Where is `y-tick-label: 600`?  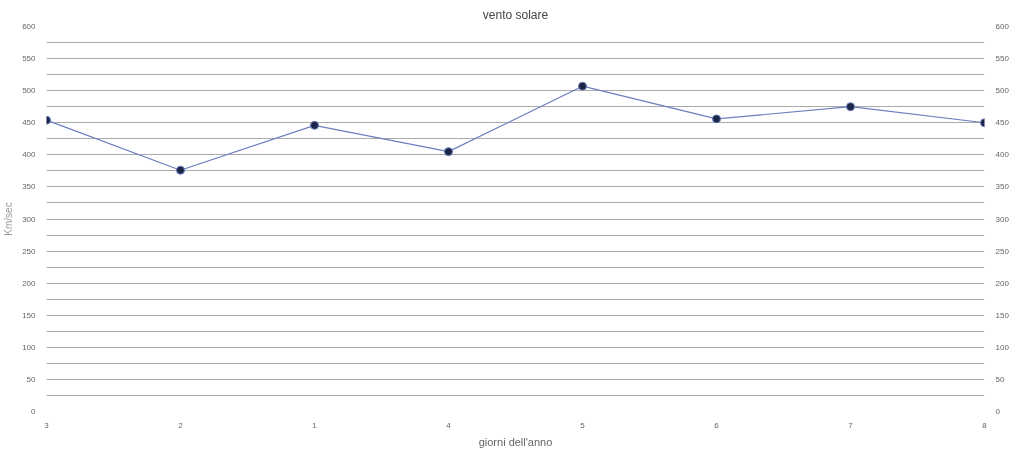 y-tick-label: 600 is located at coordinates (29, 26).